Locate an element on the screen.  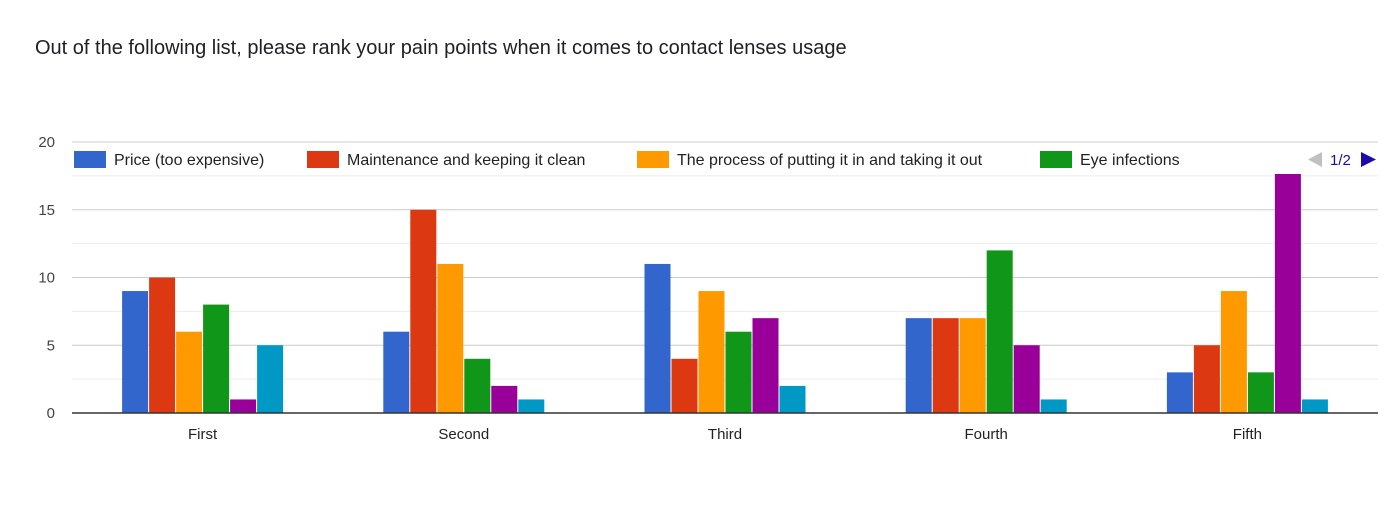
x-tick-label: Third is located at coordinates (725, 434).